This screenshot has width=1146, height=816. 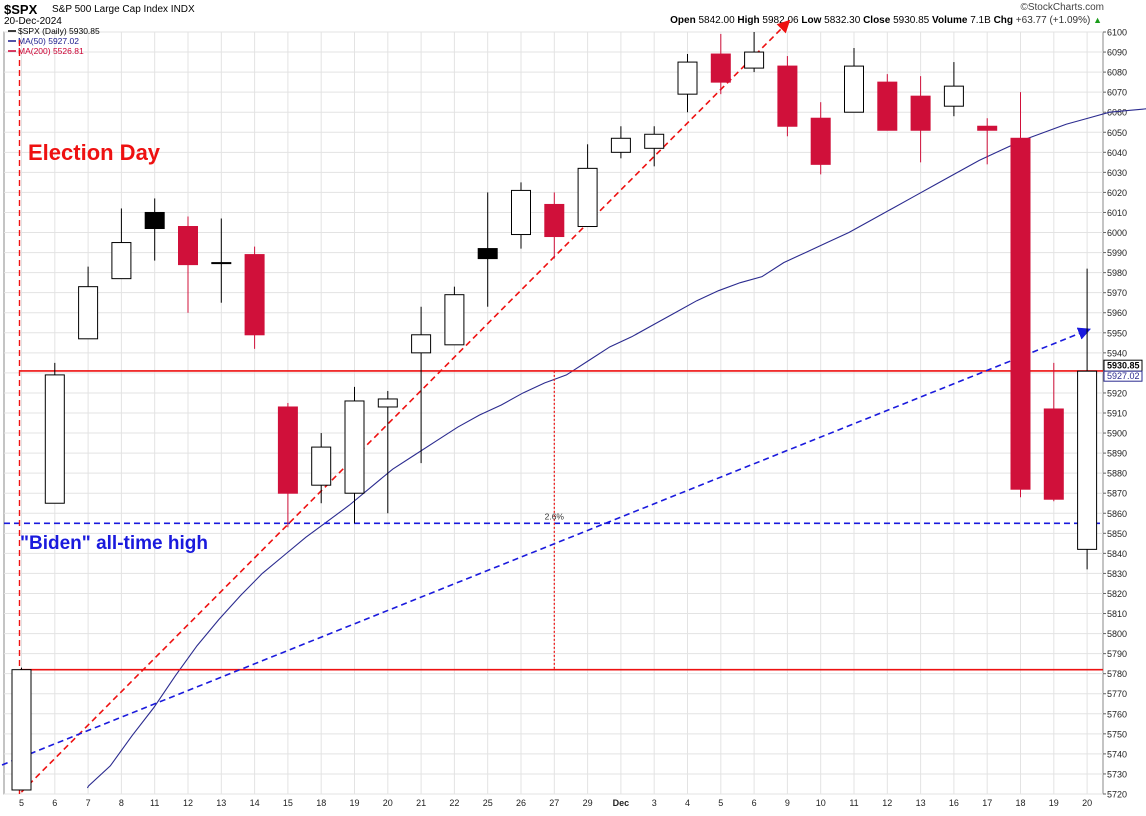 I want to click on y-tick-label: 5990, so click(x=1117, y=253).